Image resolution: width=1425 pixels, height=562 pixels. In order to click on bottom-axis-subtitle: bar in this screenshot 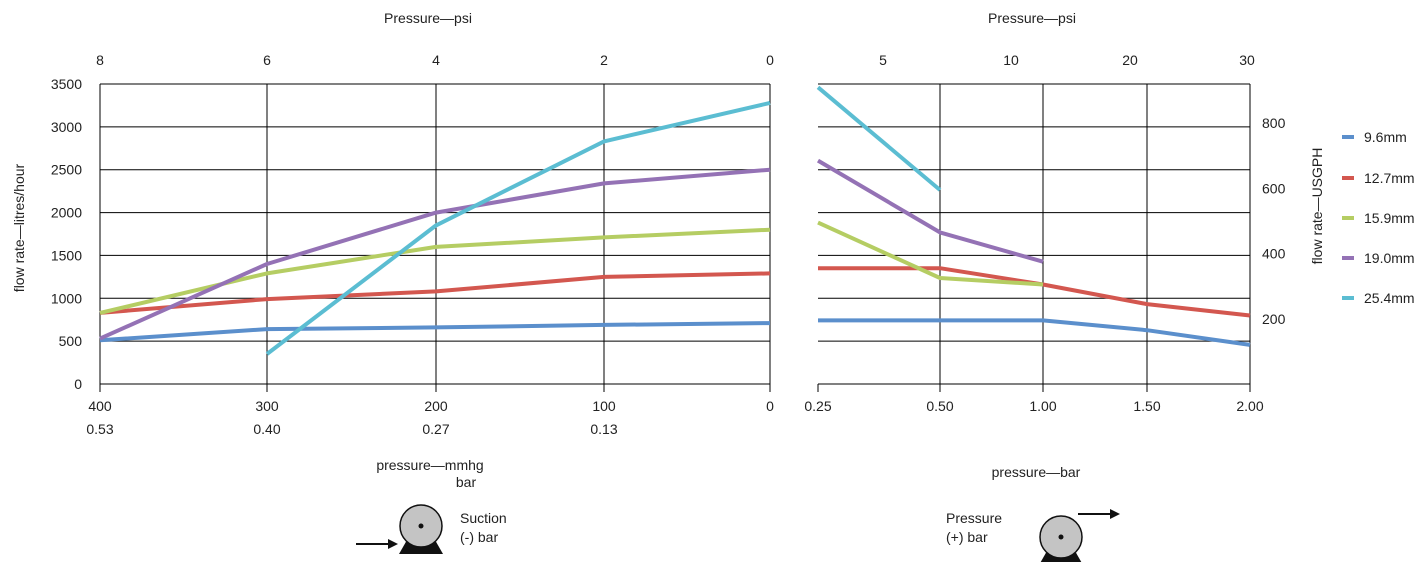, I will do `click(466, 482)`.